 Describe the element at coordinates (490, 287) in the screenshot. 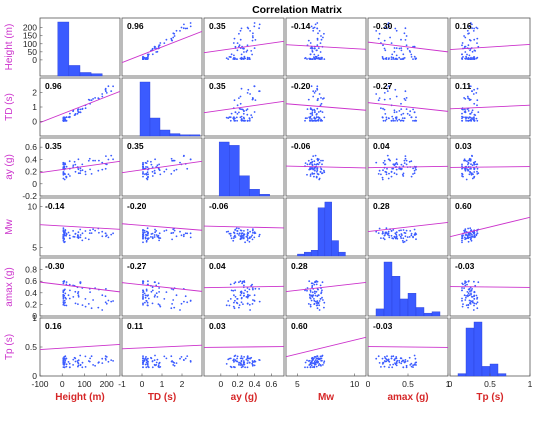

I see `matrix-cell: -0.03` at that location.